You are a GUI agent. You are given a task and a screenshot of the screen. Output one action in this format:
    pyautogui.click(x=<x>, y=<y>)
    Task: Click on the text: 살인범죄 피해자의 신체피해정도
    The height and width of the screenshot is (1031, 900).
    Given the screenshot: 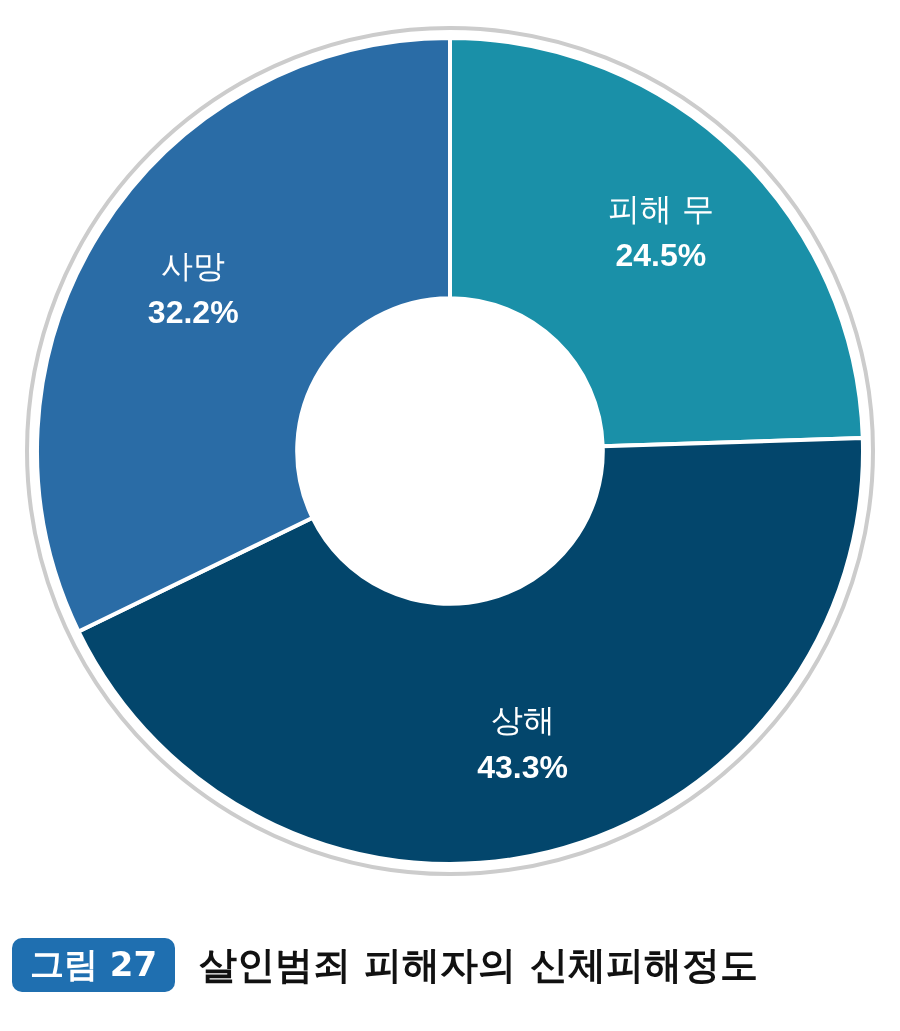 What is the action you would take?
    pyautogui.click(x=478, y=965)
    